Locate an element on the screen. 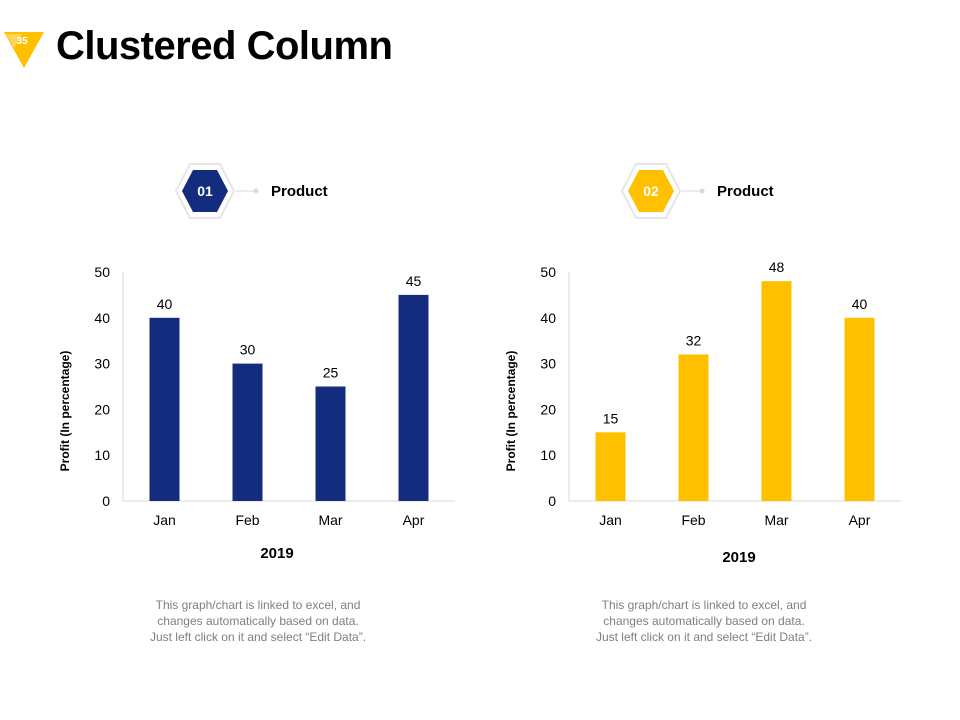  chart-01-note-line: changes automatically based on data. is located at coordinates (258, 621).